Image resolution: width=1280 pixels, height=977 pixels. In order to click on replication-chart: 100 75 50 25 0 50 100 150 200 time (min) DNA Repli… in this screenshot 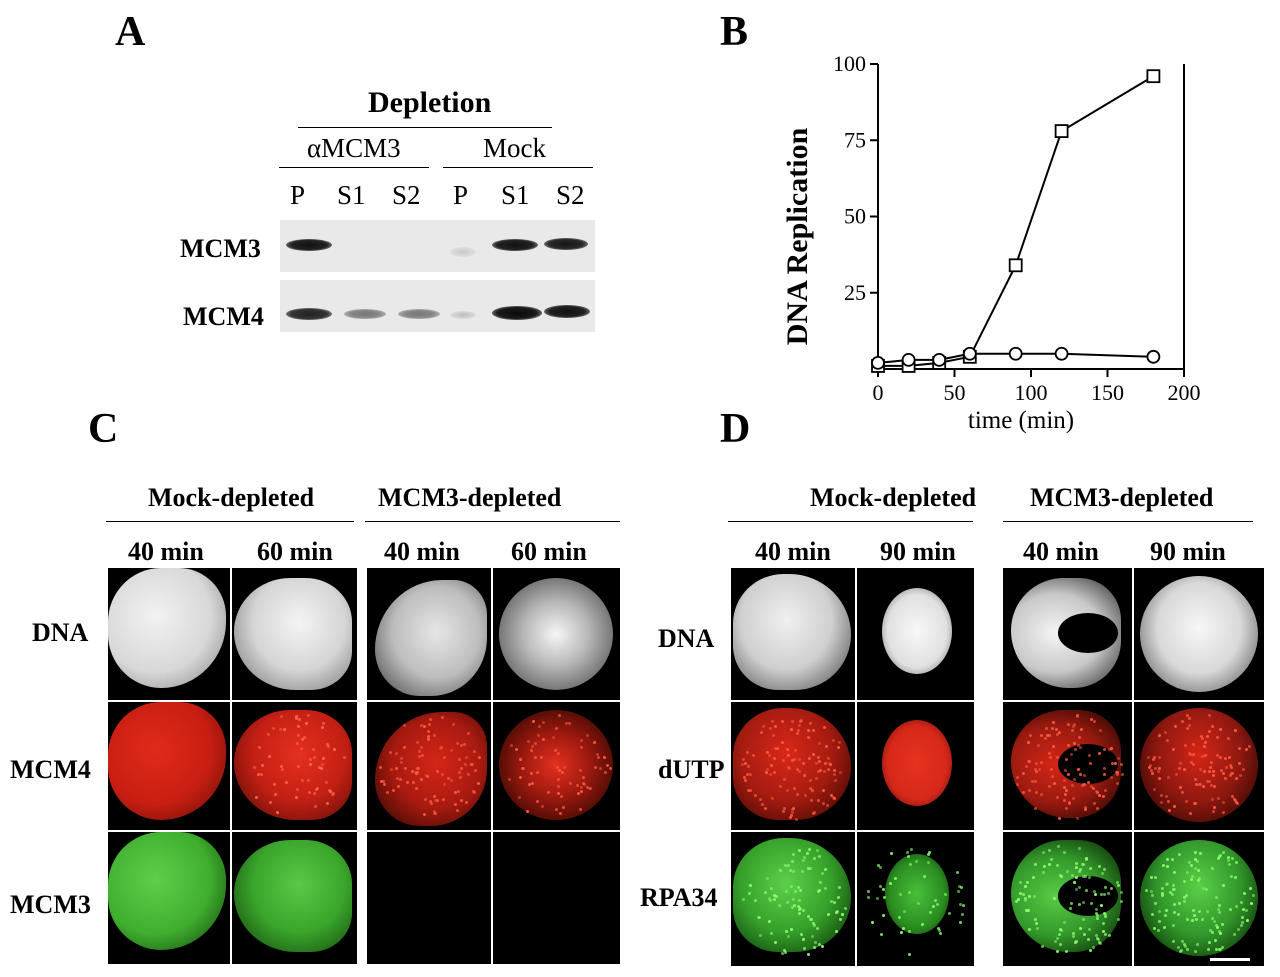, I will do `click(991, 242)`.